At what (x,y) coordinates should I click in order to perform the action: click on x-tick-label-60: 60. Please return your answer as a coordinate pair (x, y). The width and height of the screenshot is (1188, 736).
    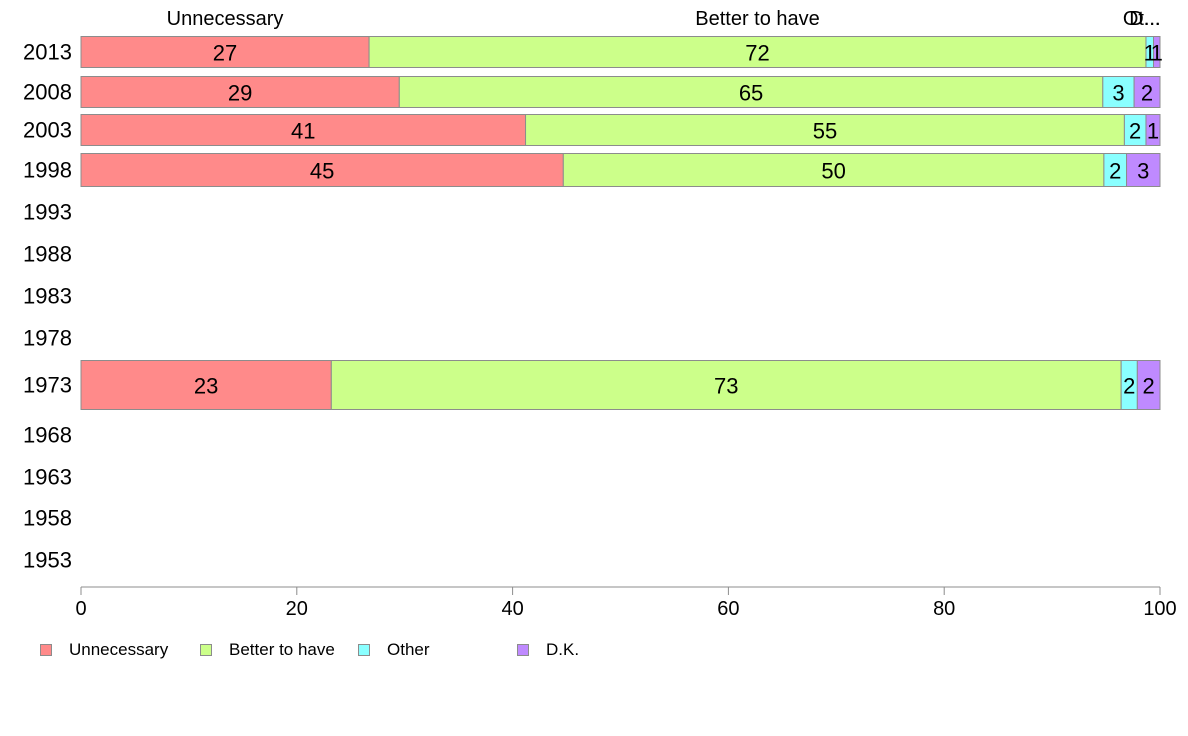
    Looking at the image, I should click on (728, 609).